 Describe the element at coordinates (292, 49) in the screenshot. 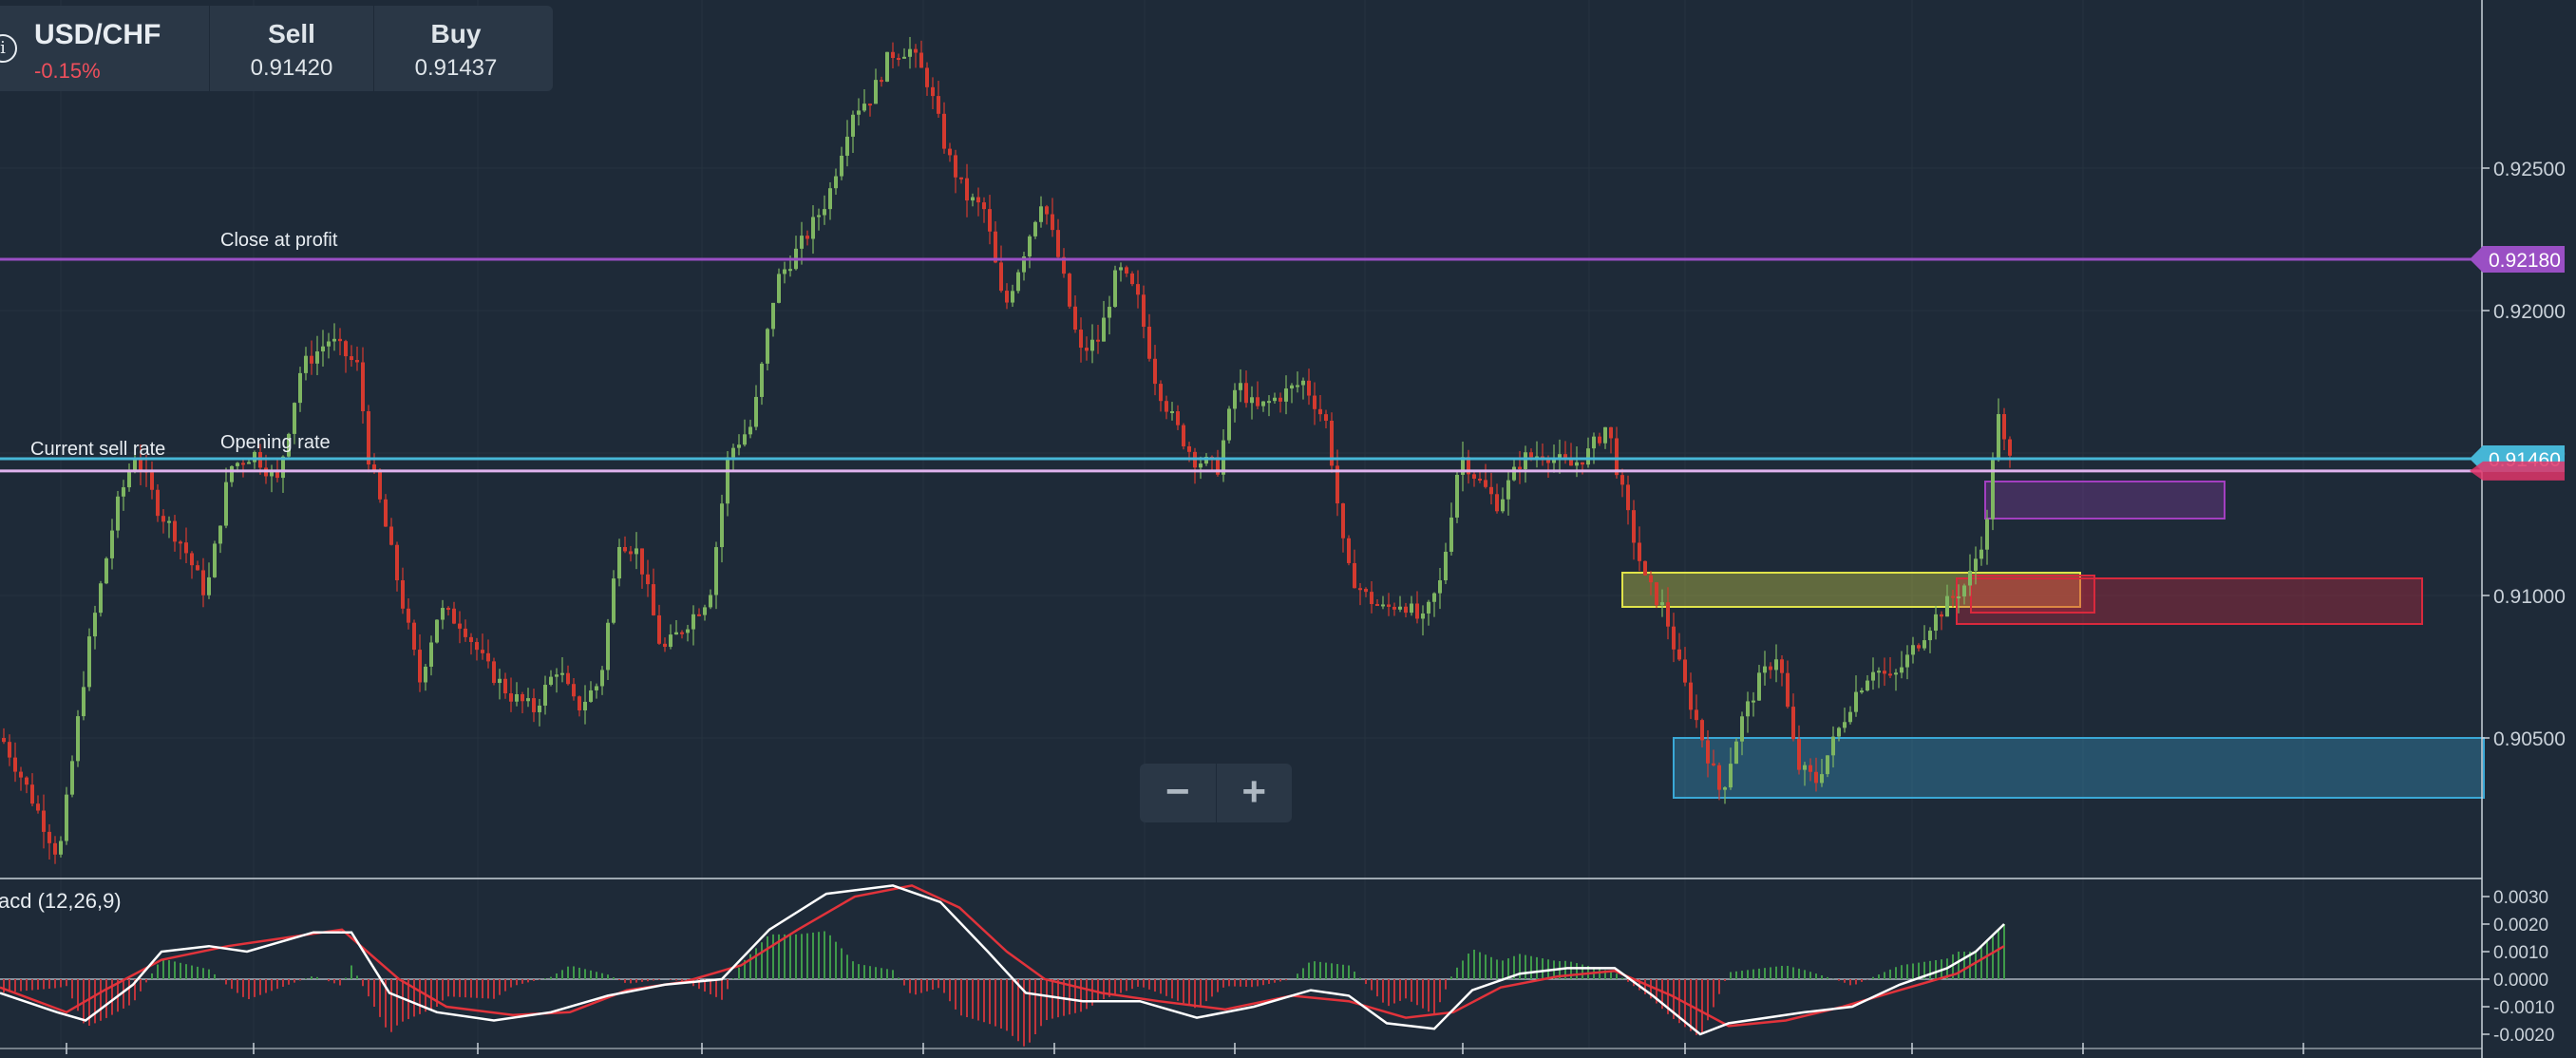

I see `sell-button: Sell 0.91420` at that location.